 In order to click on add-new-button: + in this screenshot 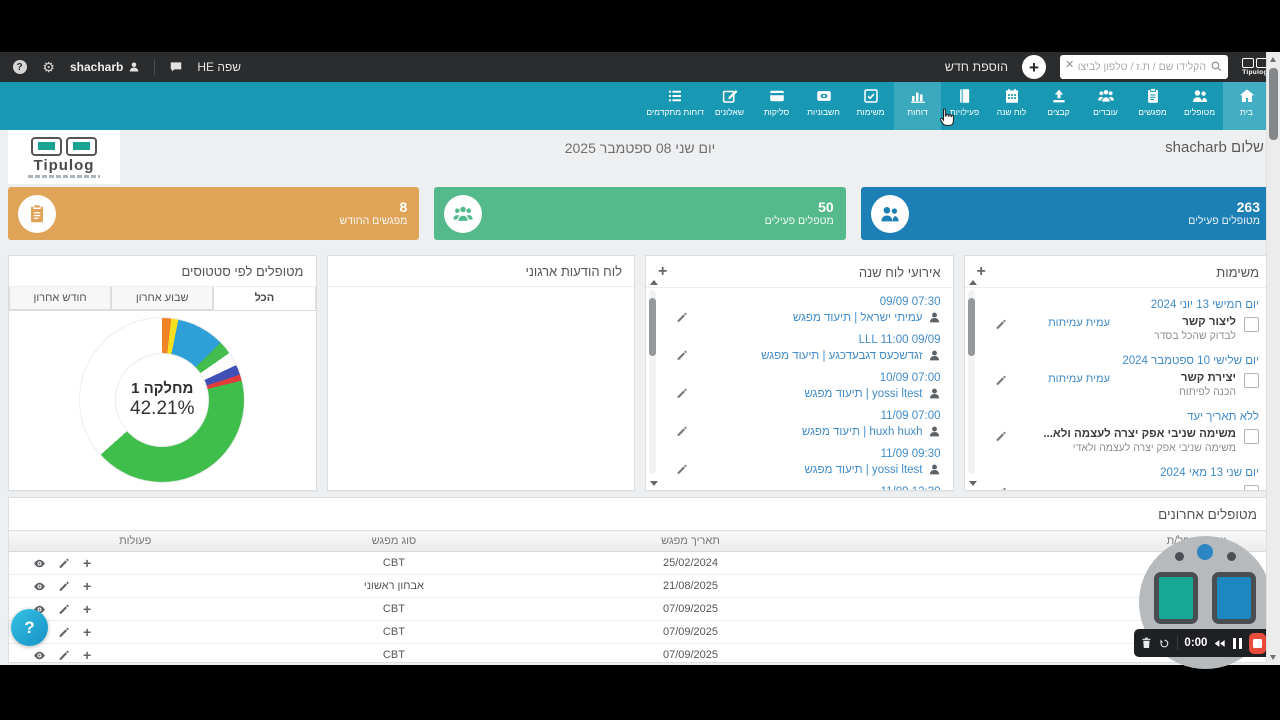, I will do `click(1034, 67)`.